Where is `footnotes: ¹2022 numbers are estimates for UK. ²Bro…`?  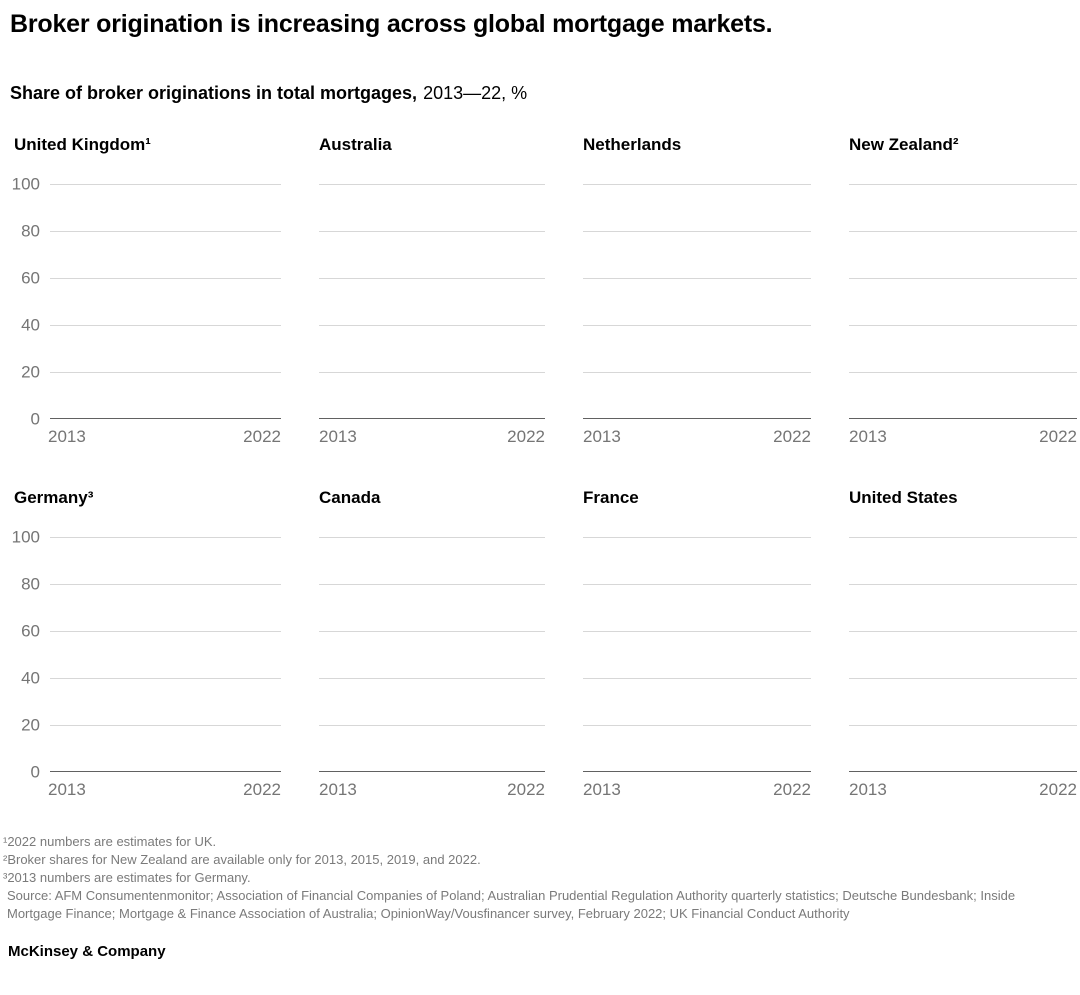
footnotes: ¹2022 numbers are estimates for UK. ²Bro… is located at coordinates (532, 878).